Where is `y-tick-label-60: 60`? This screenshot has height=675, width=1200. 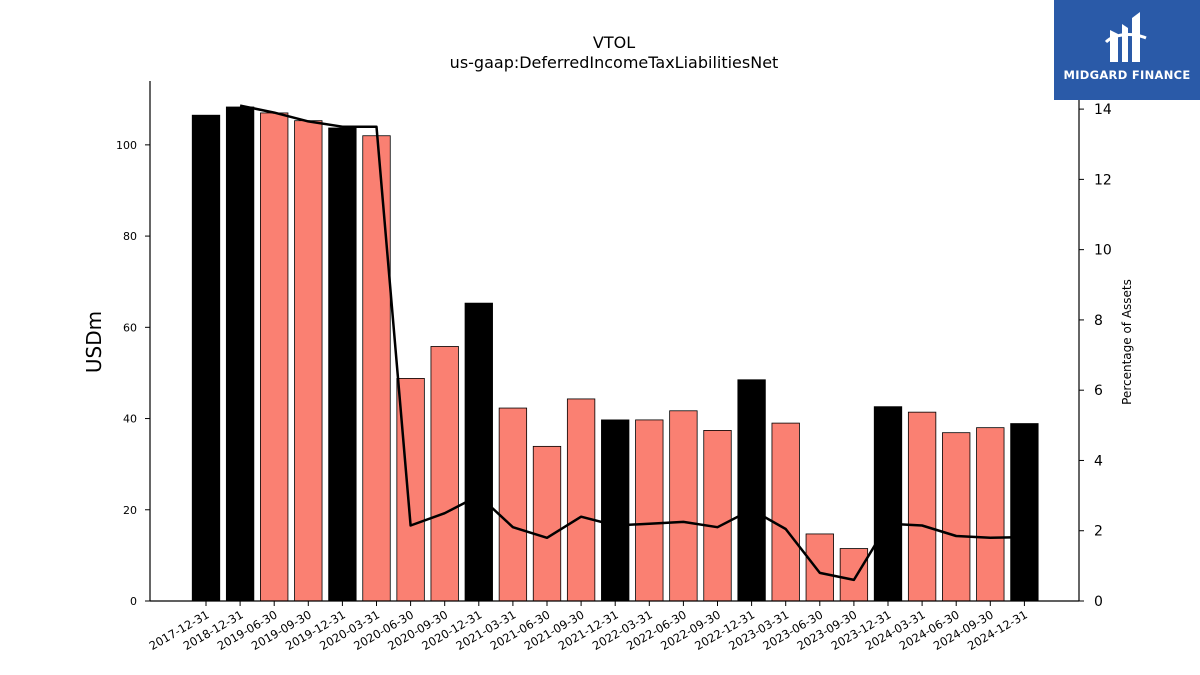
y-tick-label-60: 60 is located at coordinates (130, 327).